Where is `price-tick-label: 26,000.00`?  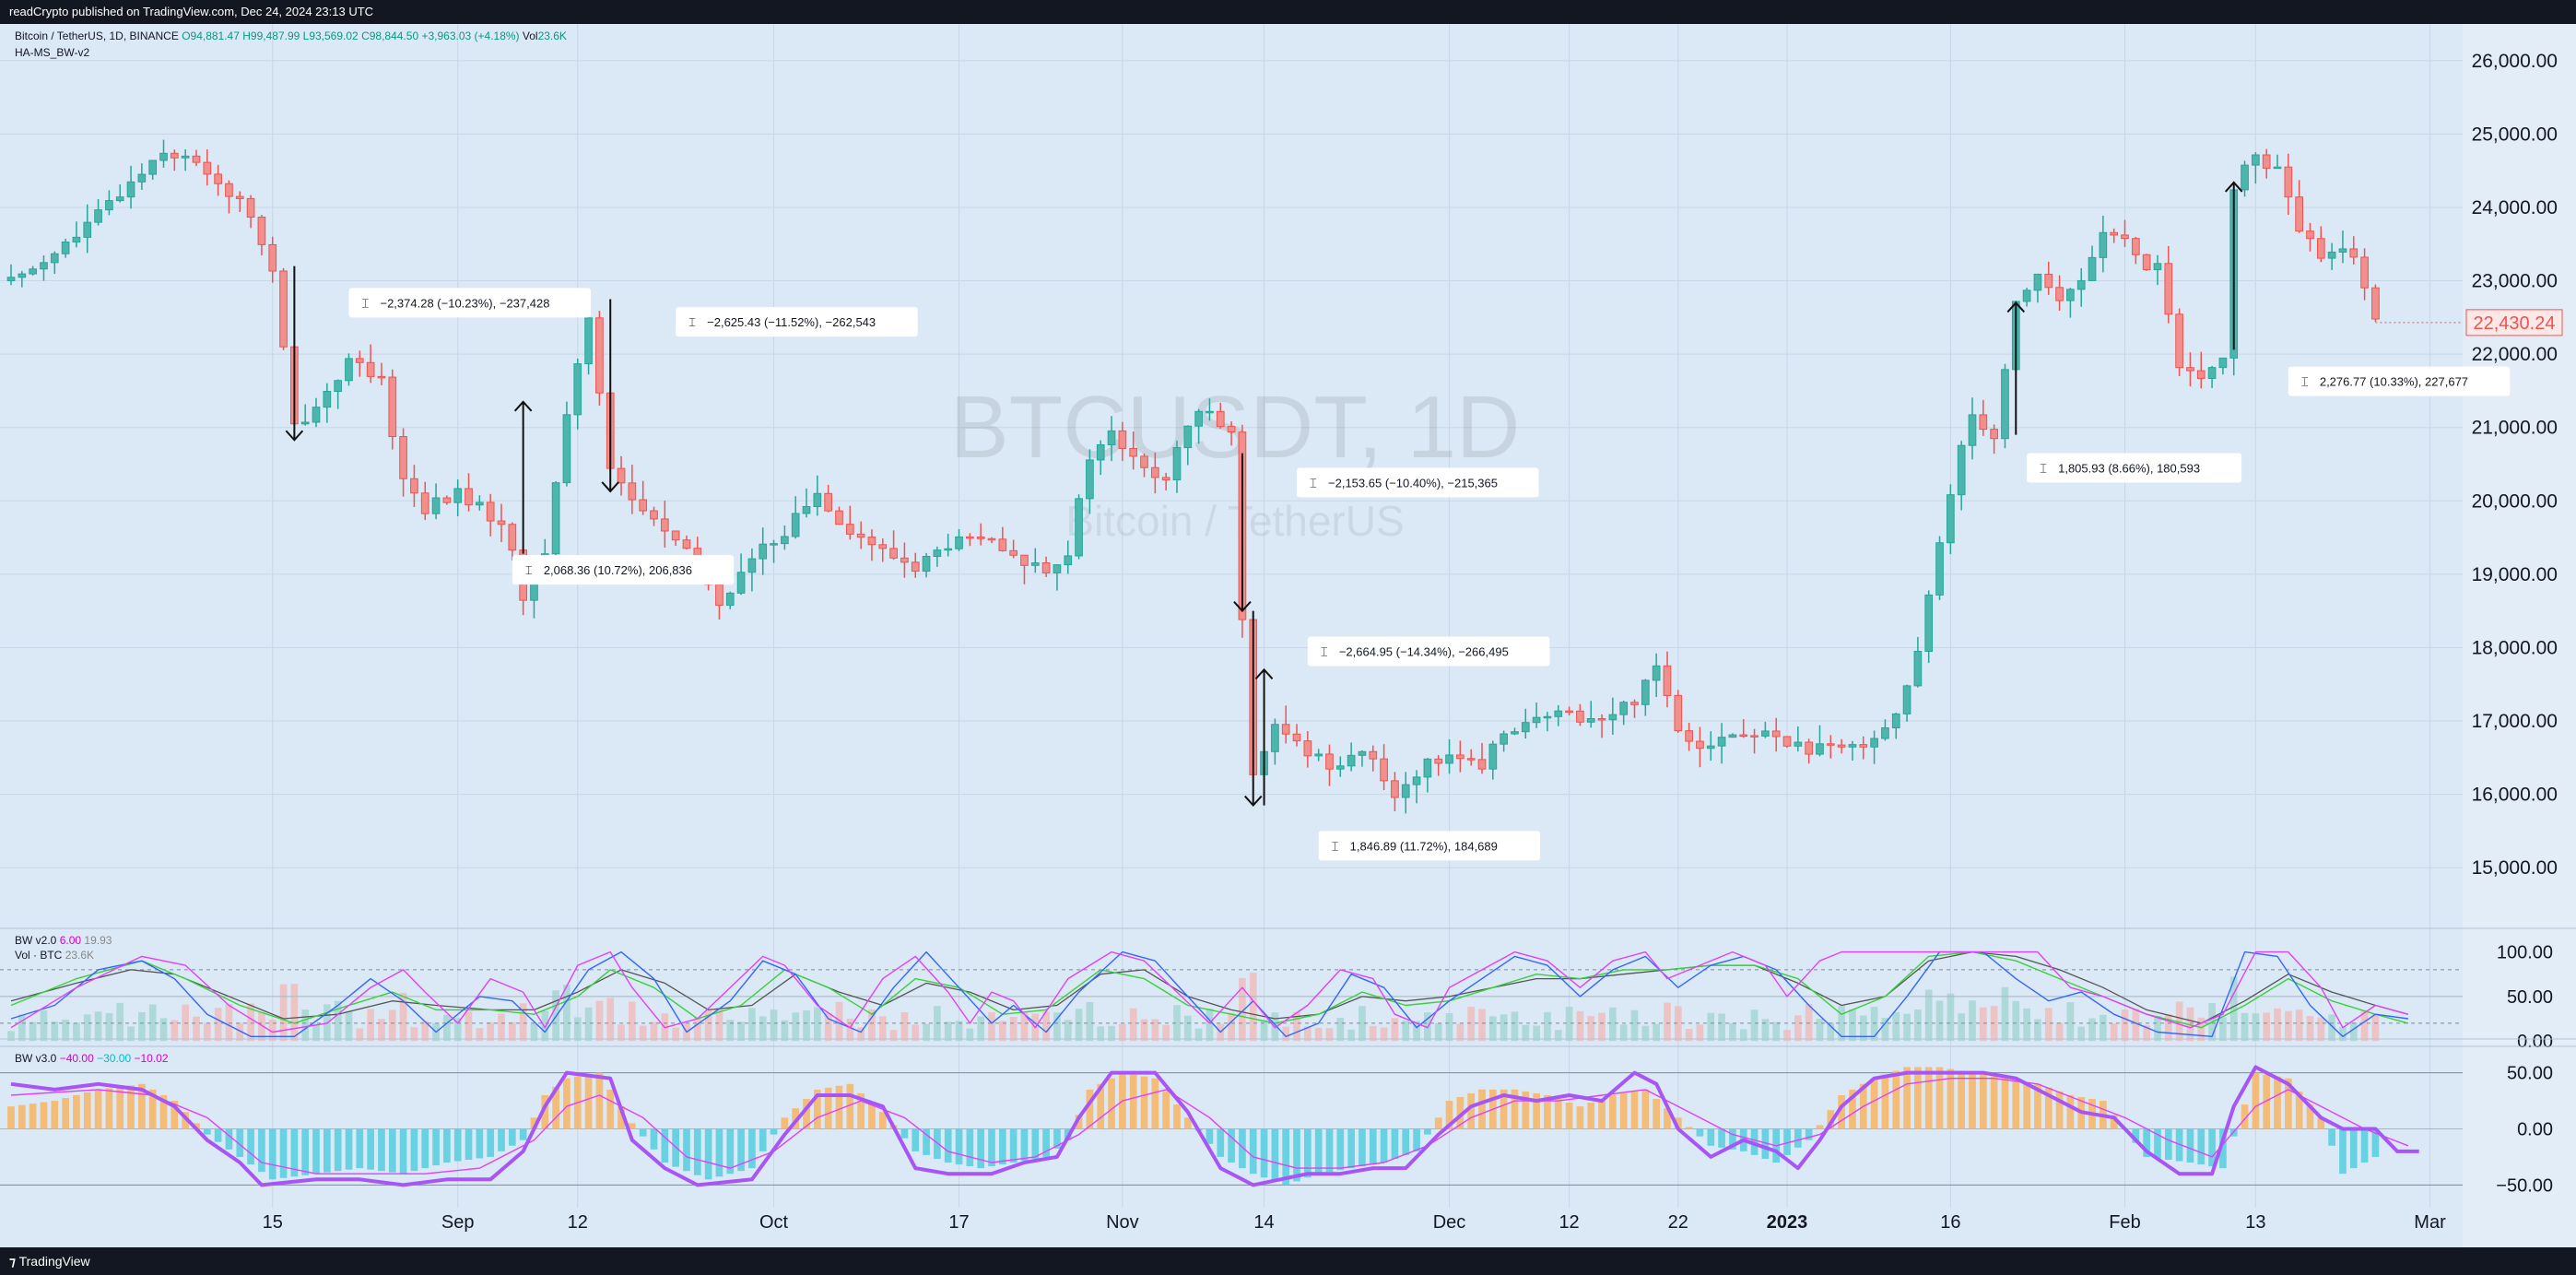
price-tick-label: 26,000.00 is located at coordinates (2515, 61).